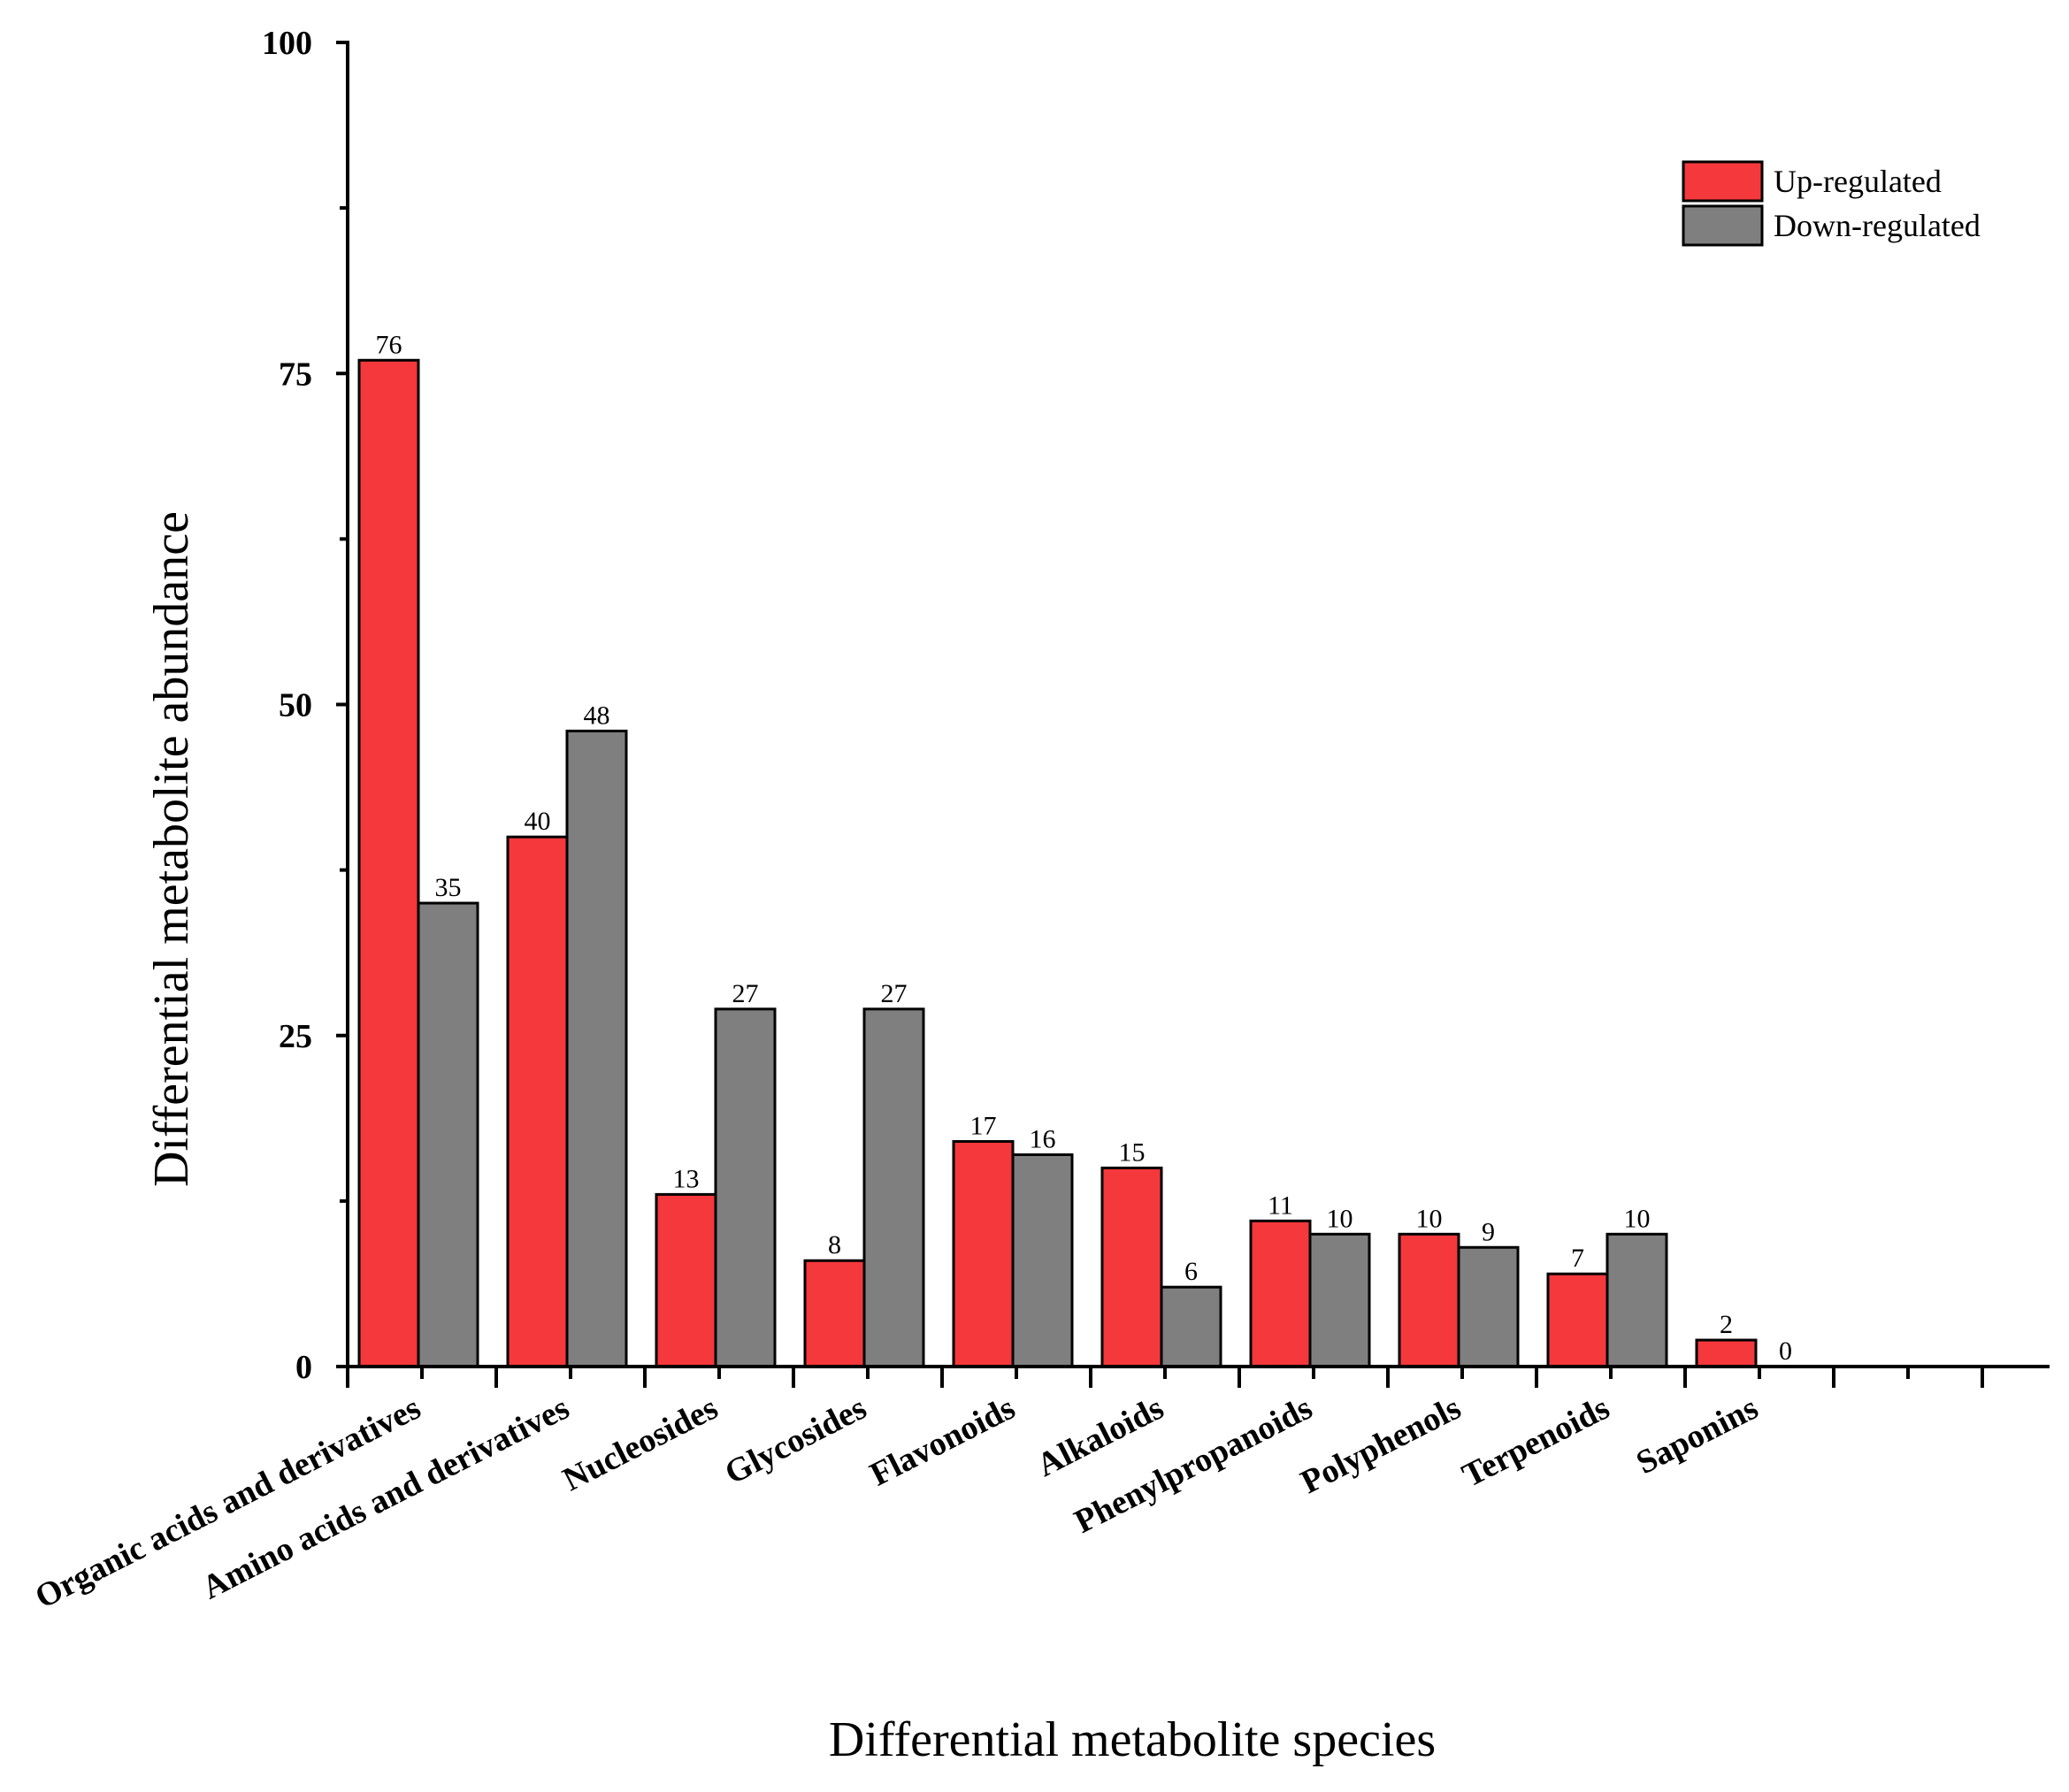 The height and width of the screenshot is (1792, 2069). What do you see at coordinates (1381, 1446) in the screenshot?
I see `x-tick-label-polyphenols: Polyphenols` at bounding box center [1381, 1446].